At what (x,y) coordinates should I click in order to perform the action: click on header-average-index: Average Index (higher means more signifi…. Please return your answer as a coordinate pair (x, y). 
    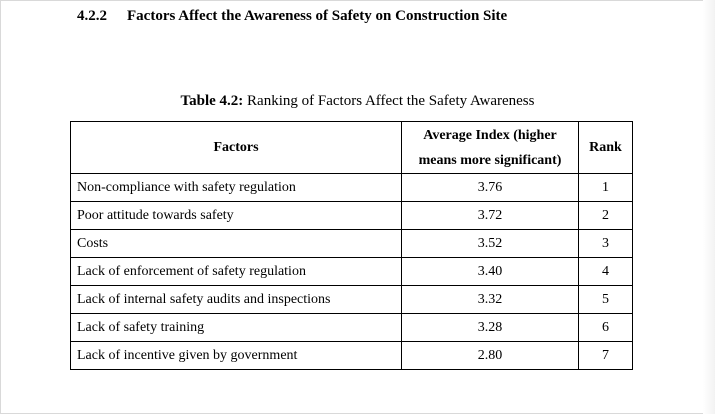
    Looking at the image, I should click on (490, 147).